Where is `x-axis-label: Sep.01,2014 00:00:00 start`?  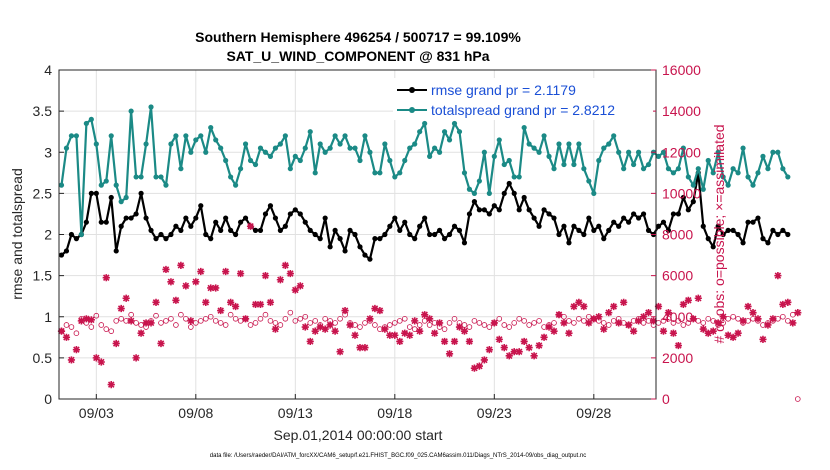 x-axis-label: Sep.01,2014 00:00:00 start is located at coordinates (358, 435).